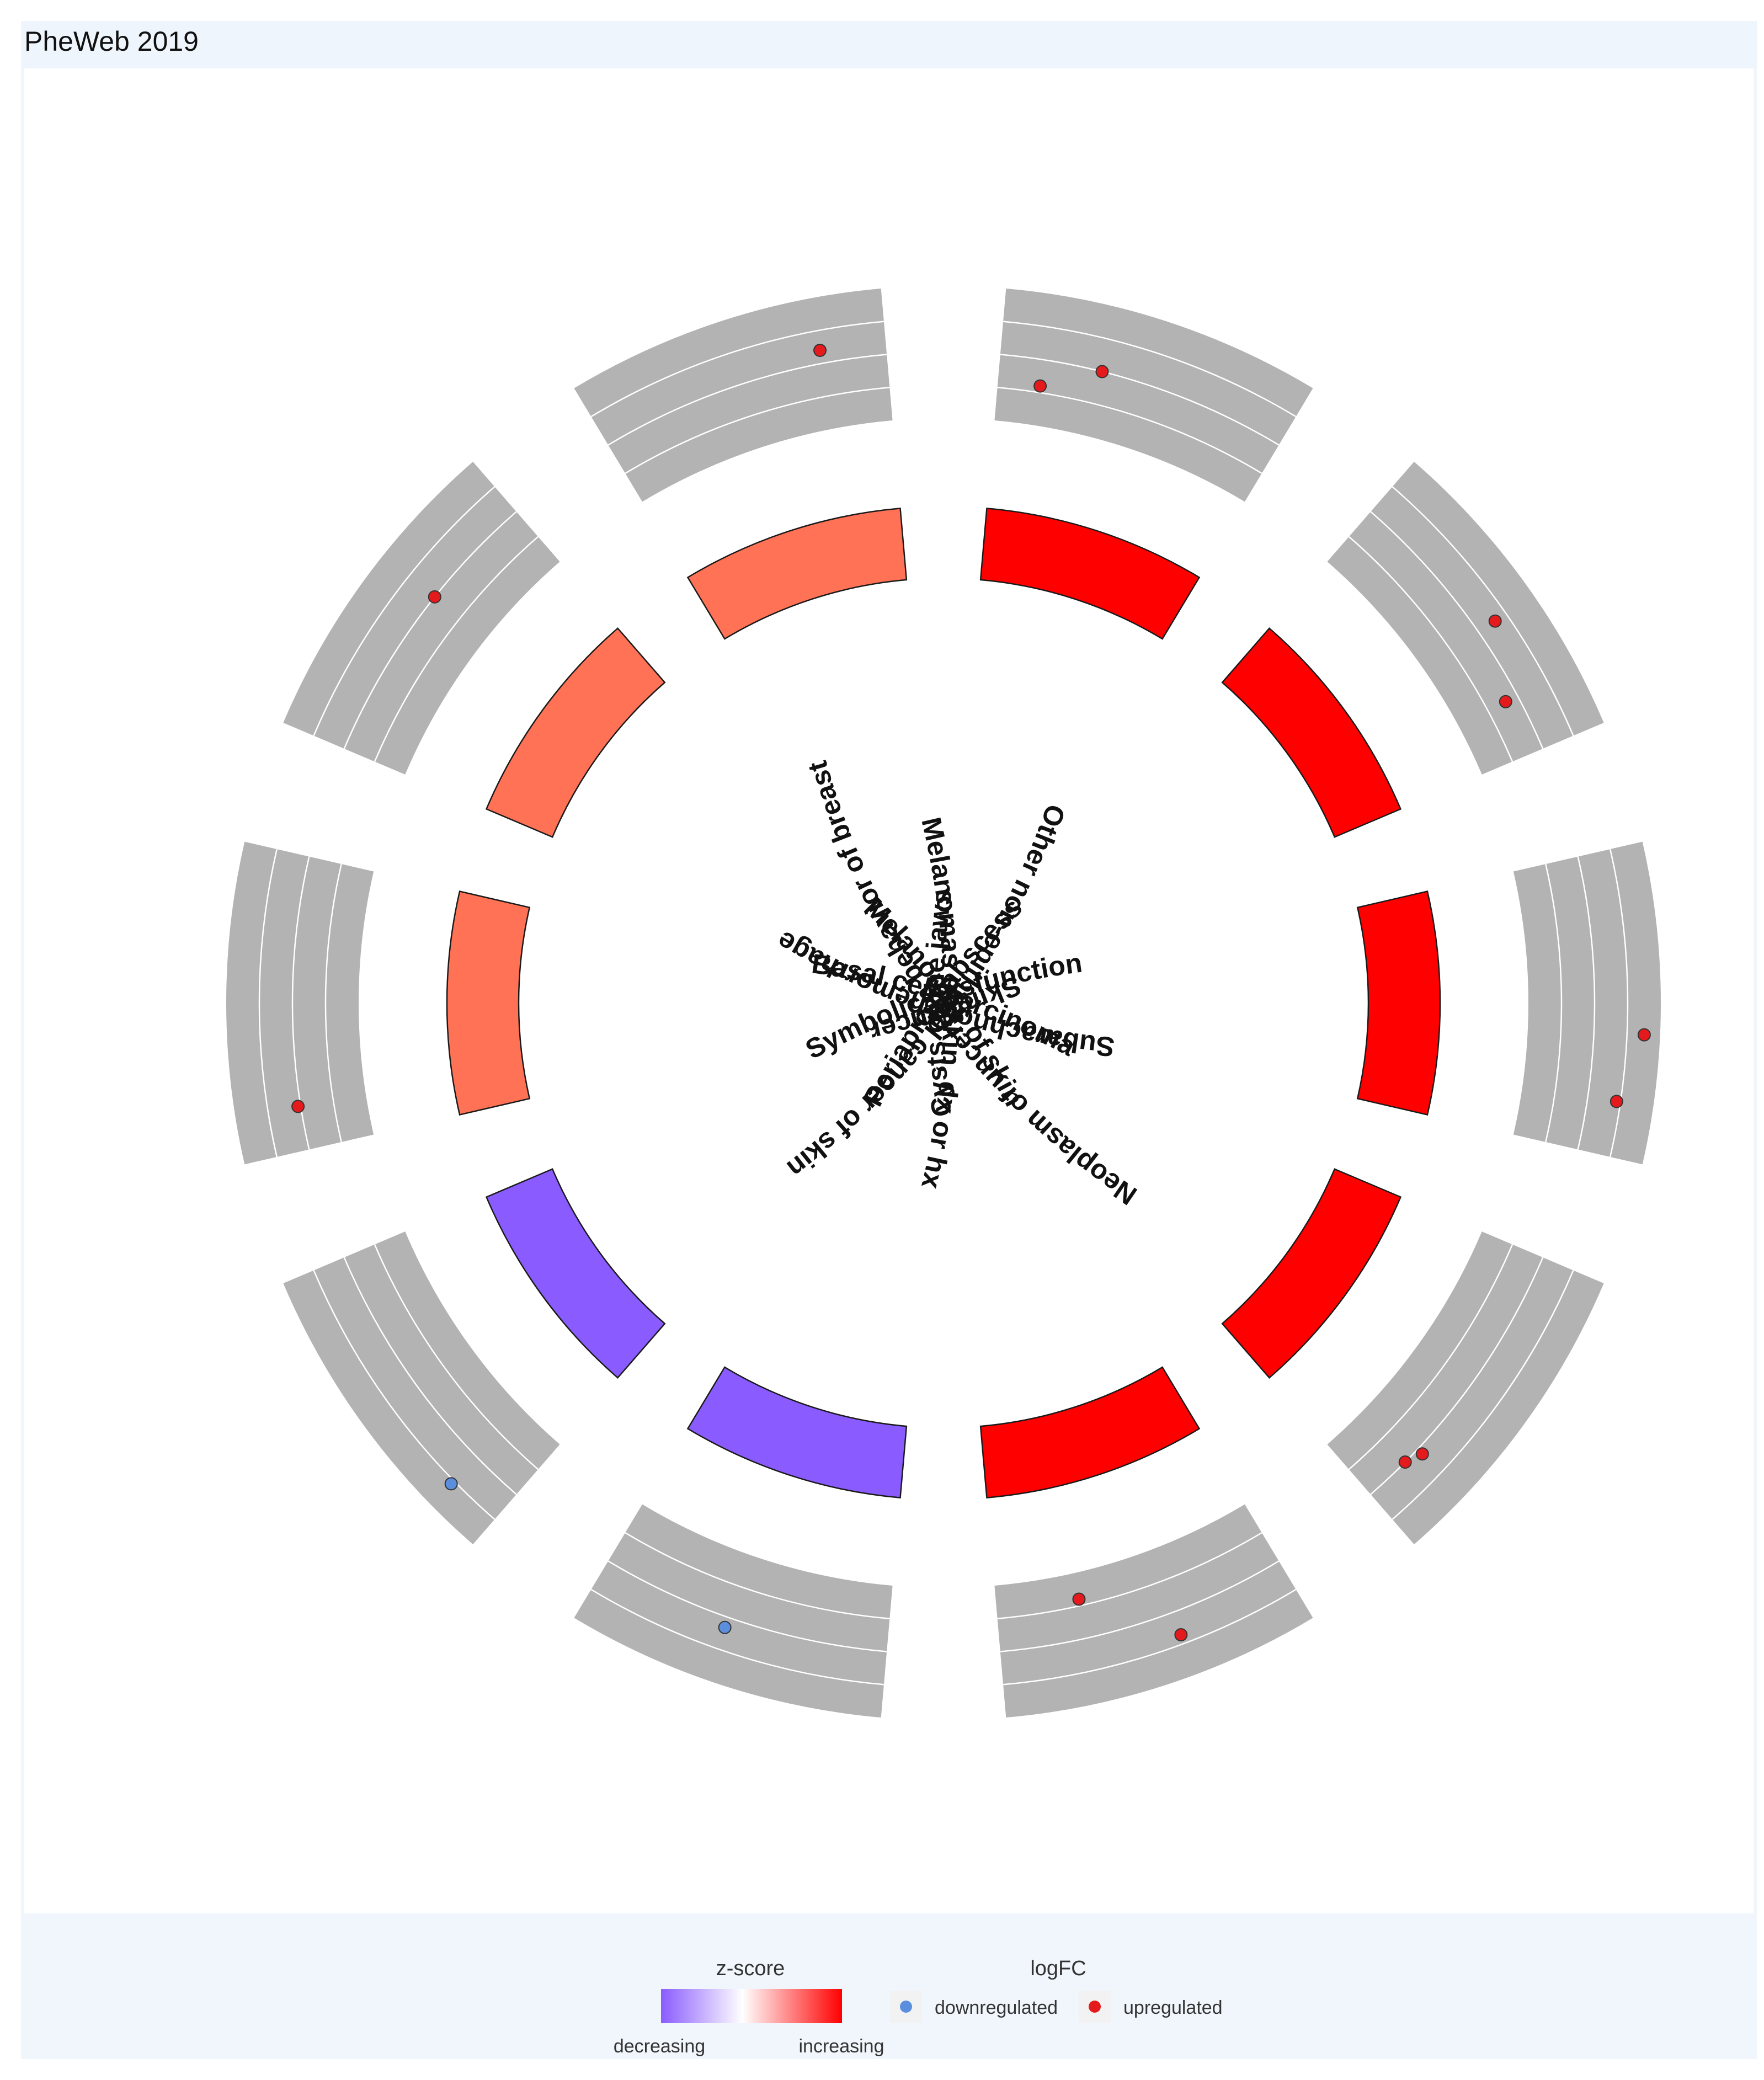 The height and width of the screenshot is (2080, 1764). I want to click on zscore-colorbar, so click(751, 2006).